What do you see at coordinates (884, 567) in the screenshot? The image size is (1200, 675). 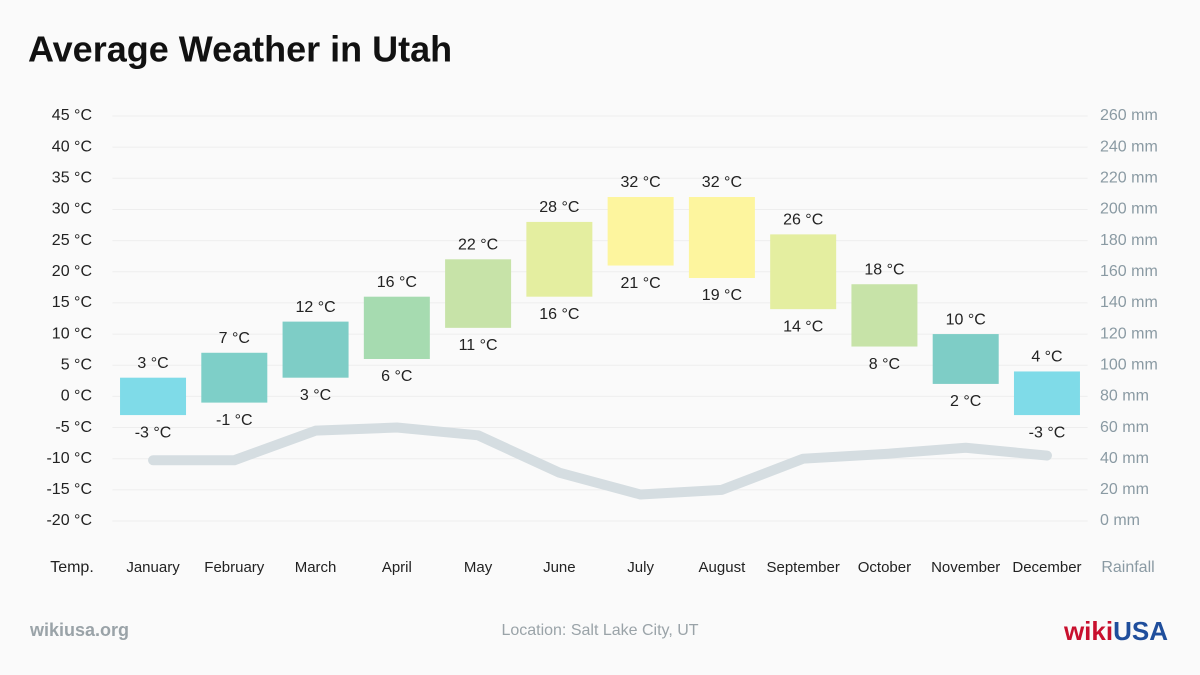 I see `x-tick-label: October` at bounding box center [884, 567].